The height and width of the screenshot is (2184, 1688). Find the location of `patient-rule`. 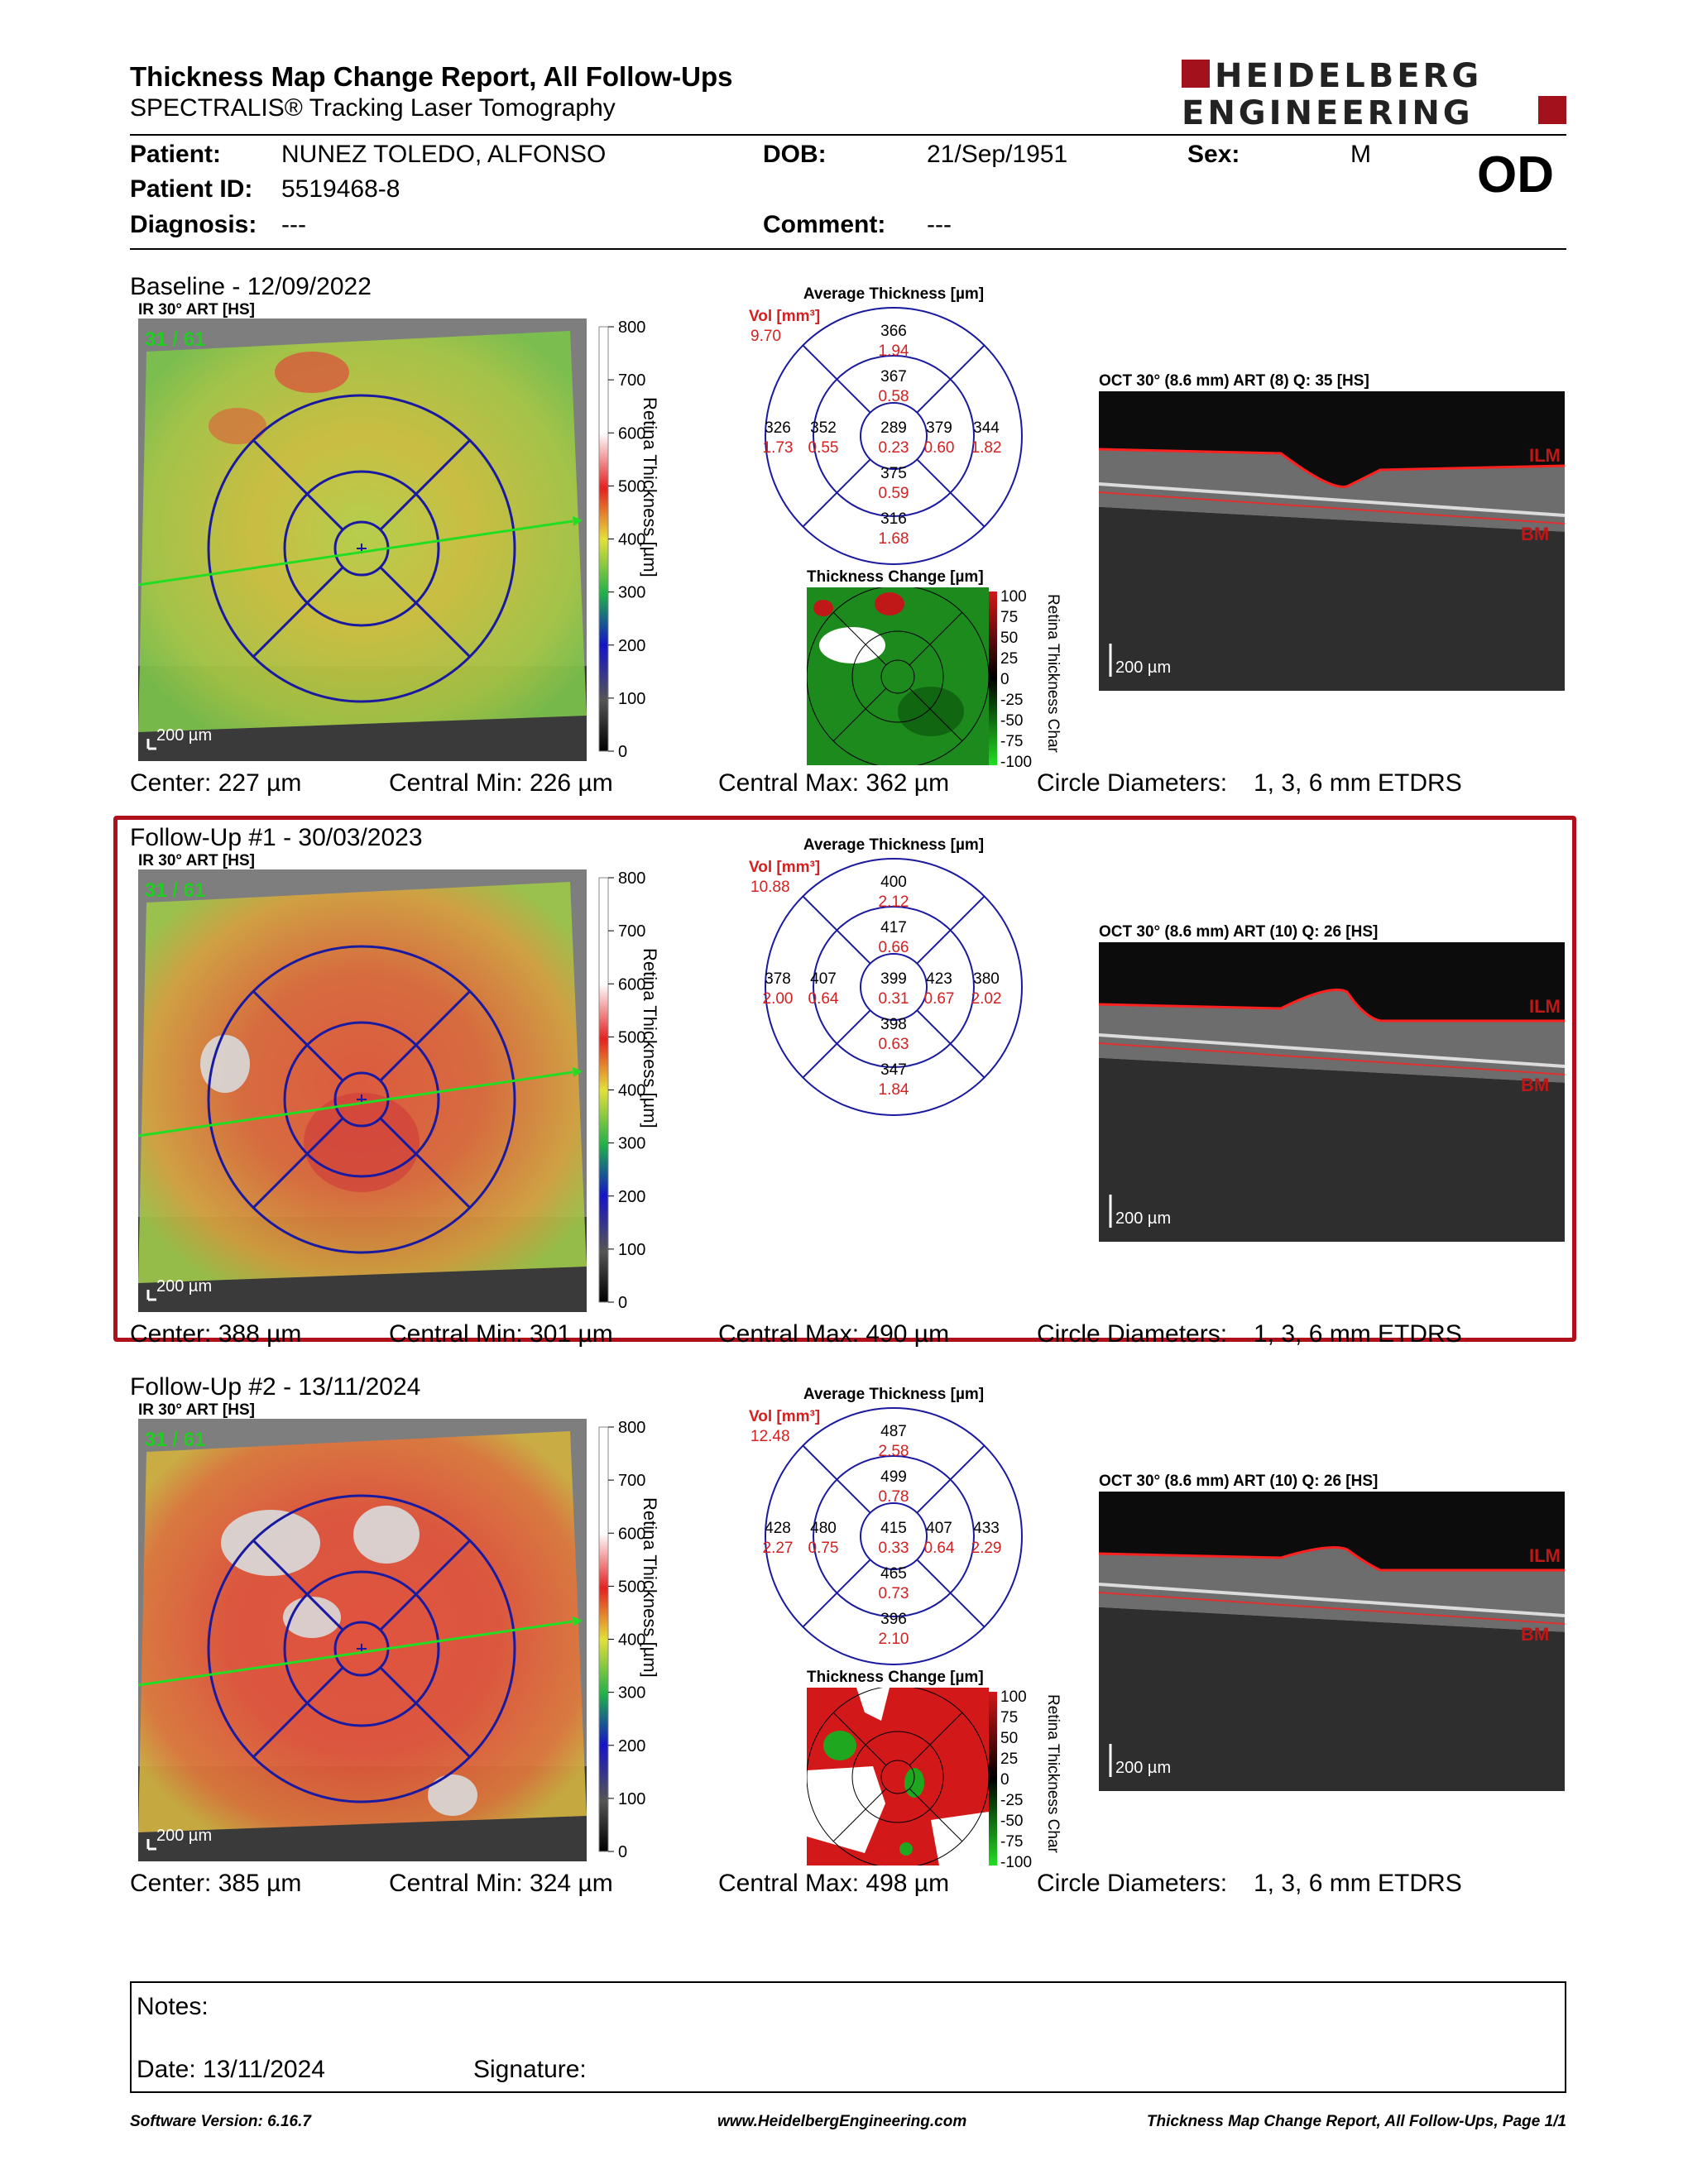

patient-rule is located at coordinates (848, 249).